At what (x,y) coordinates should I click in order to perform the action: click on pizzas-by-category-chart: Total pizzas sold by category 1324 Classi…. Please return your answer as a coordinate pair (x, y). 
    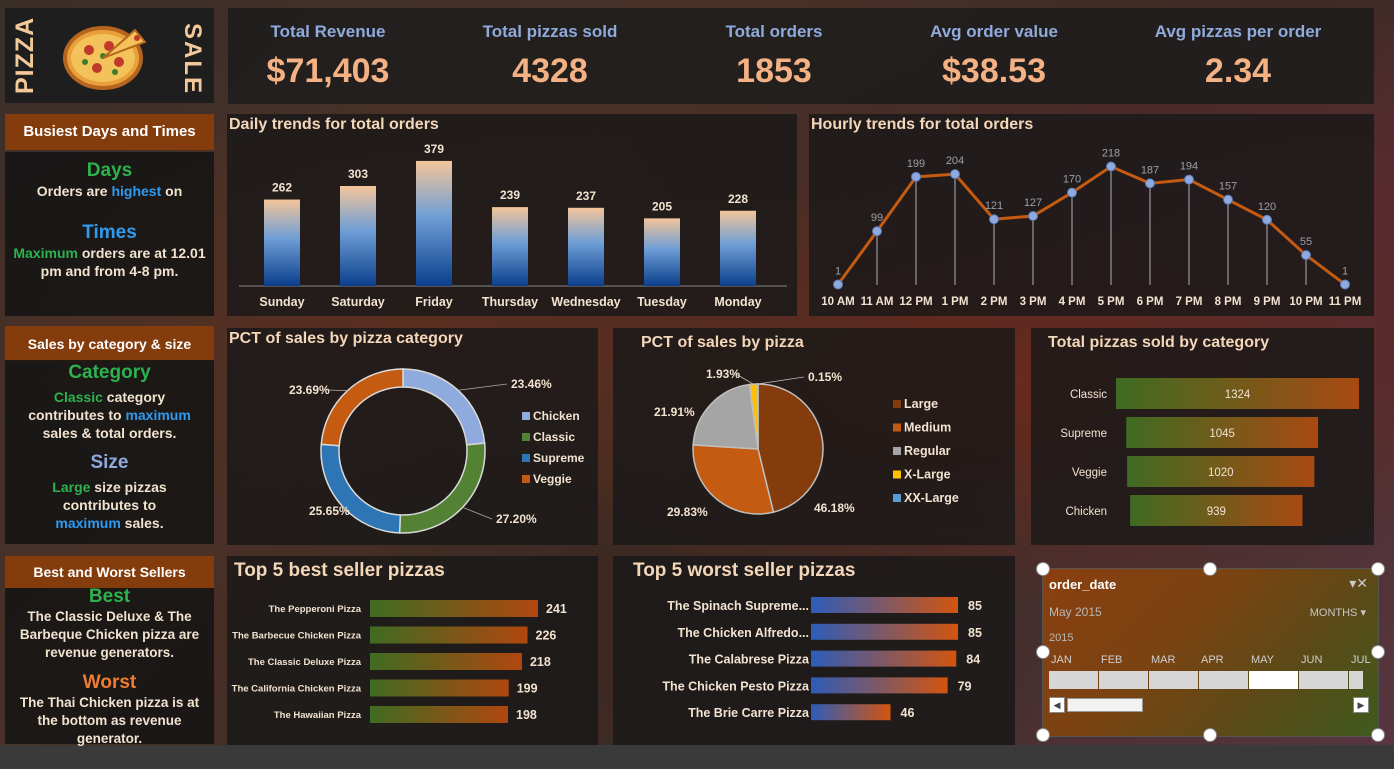
    Looking at the image, I should click on (1202, 436).